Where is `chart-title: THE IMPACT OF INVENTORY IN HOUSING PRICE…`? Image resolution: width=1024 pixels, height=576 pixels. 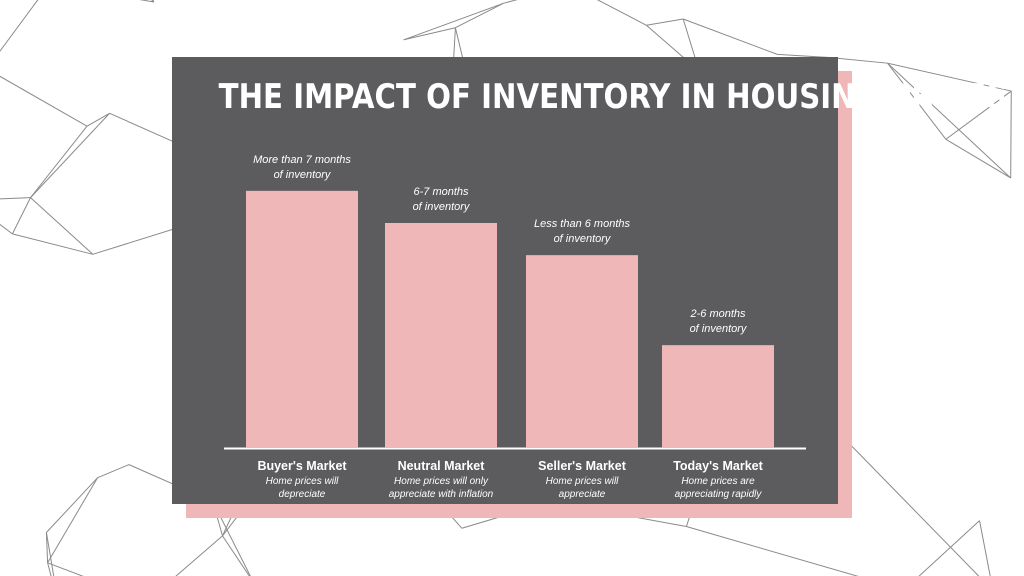
chart-title: THE IMPACT OF INVENTORY IN HOUSING PRICE… is located at coordinates (613, 97).